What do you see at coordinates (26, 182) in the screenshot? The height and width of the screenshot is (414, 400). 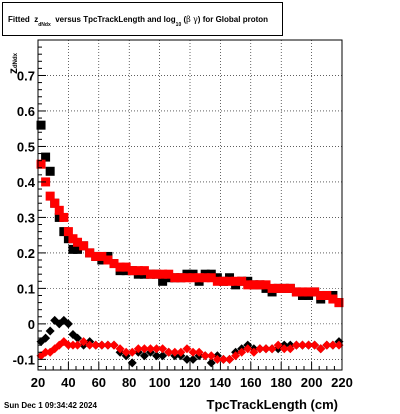 I see `y-tick-label: 0.4` at bounding box center [26, 182].